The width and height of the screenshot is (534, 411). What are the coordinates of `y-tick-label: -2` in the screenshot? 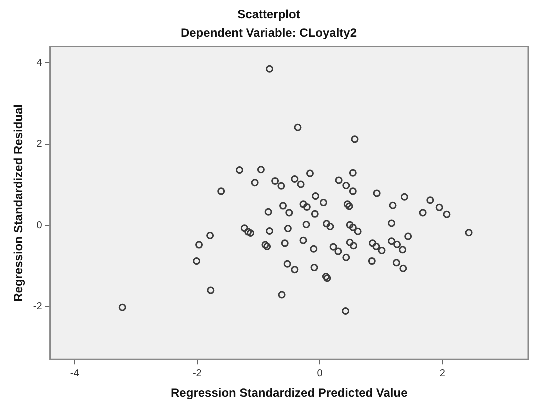 It's located at (38, 307).